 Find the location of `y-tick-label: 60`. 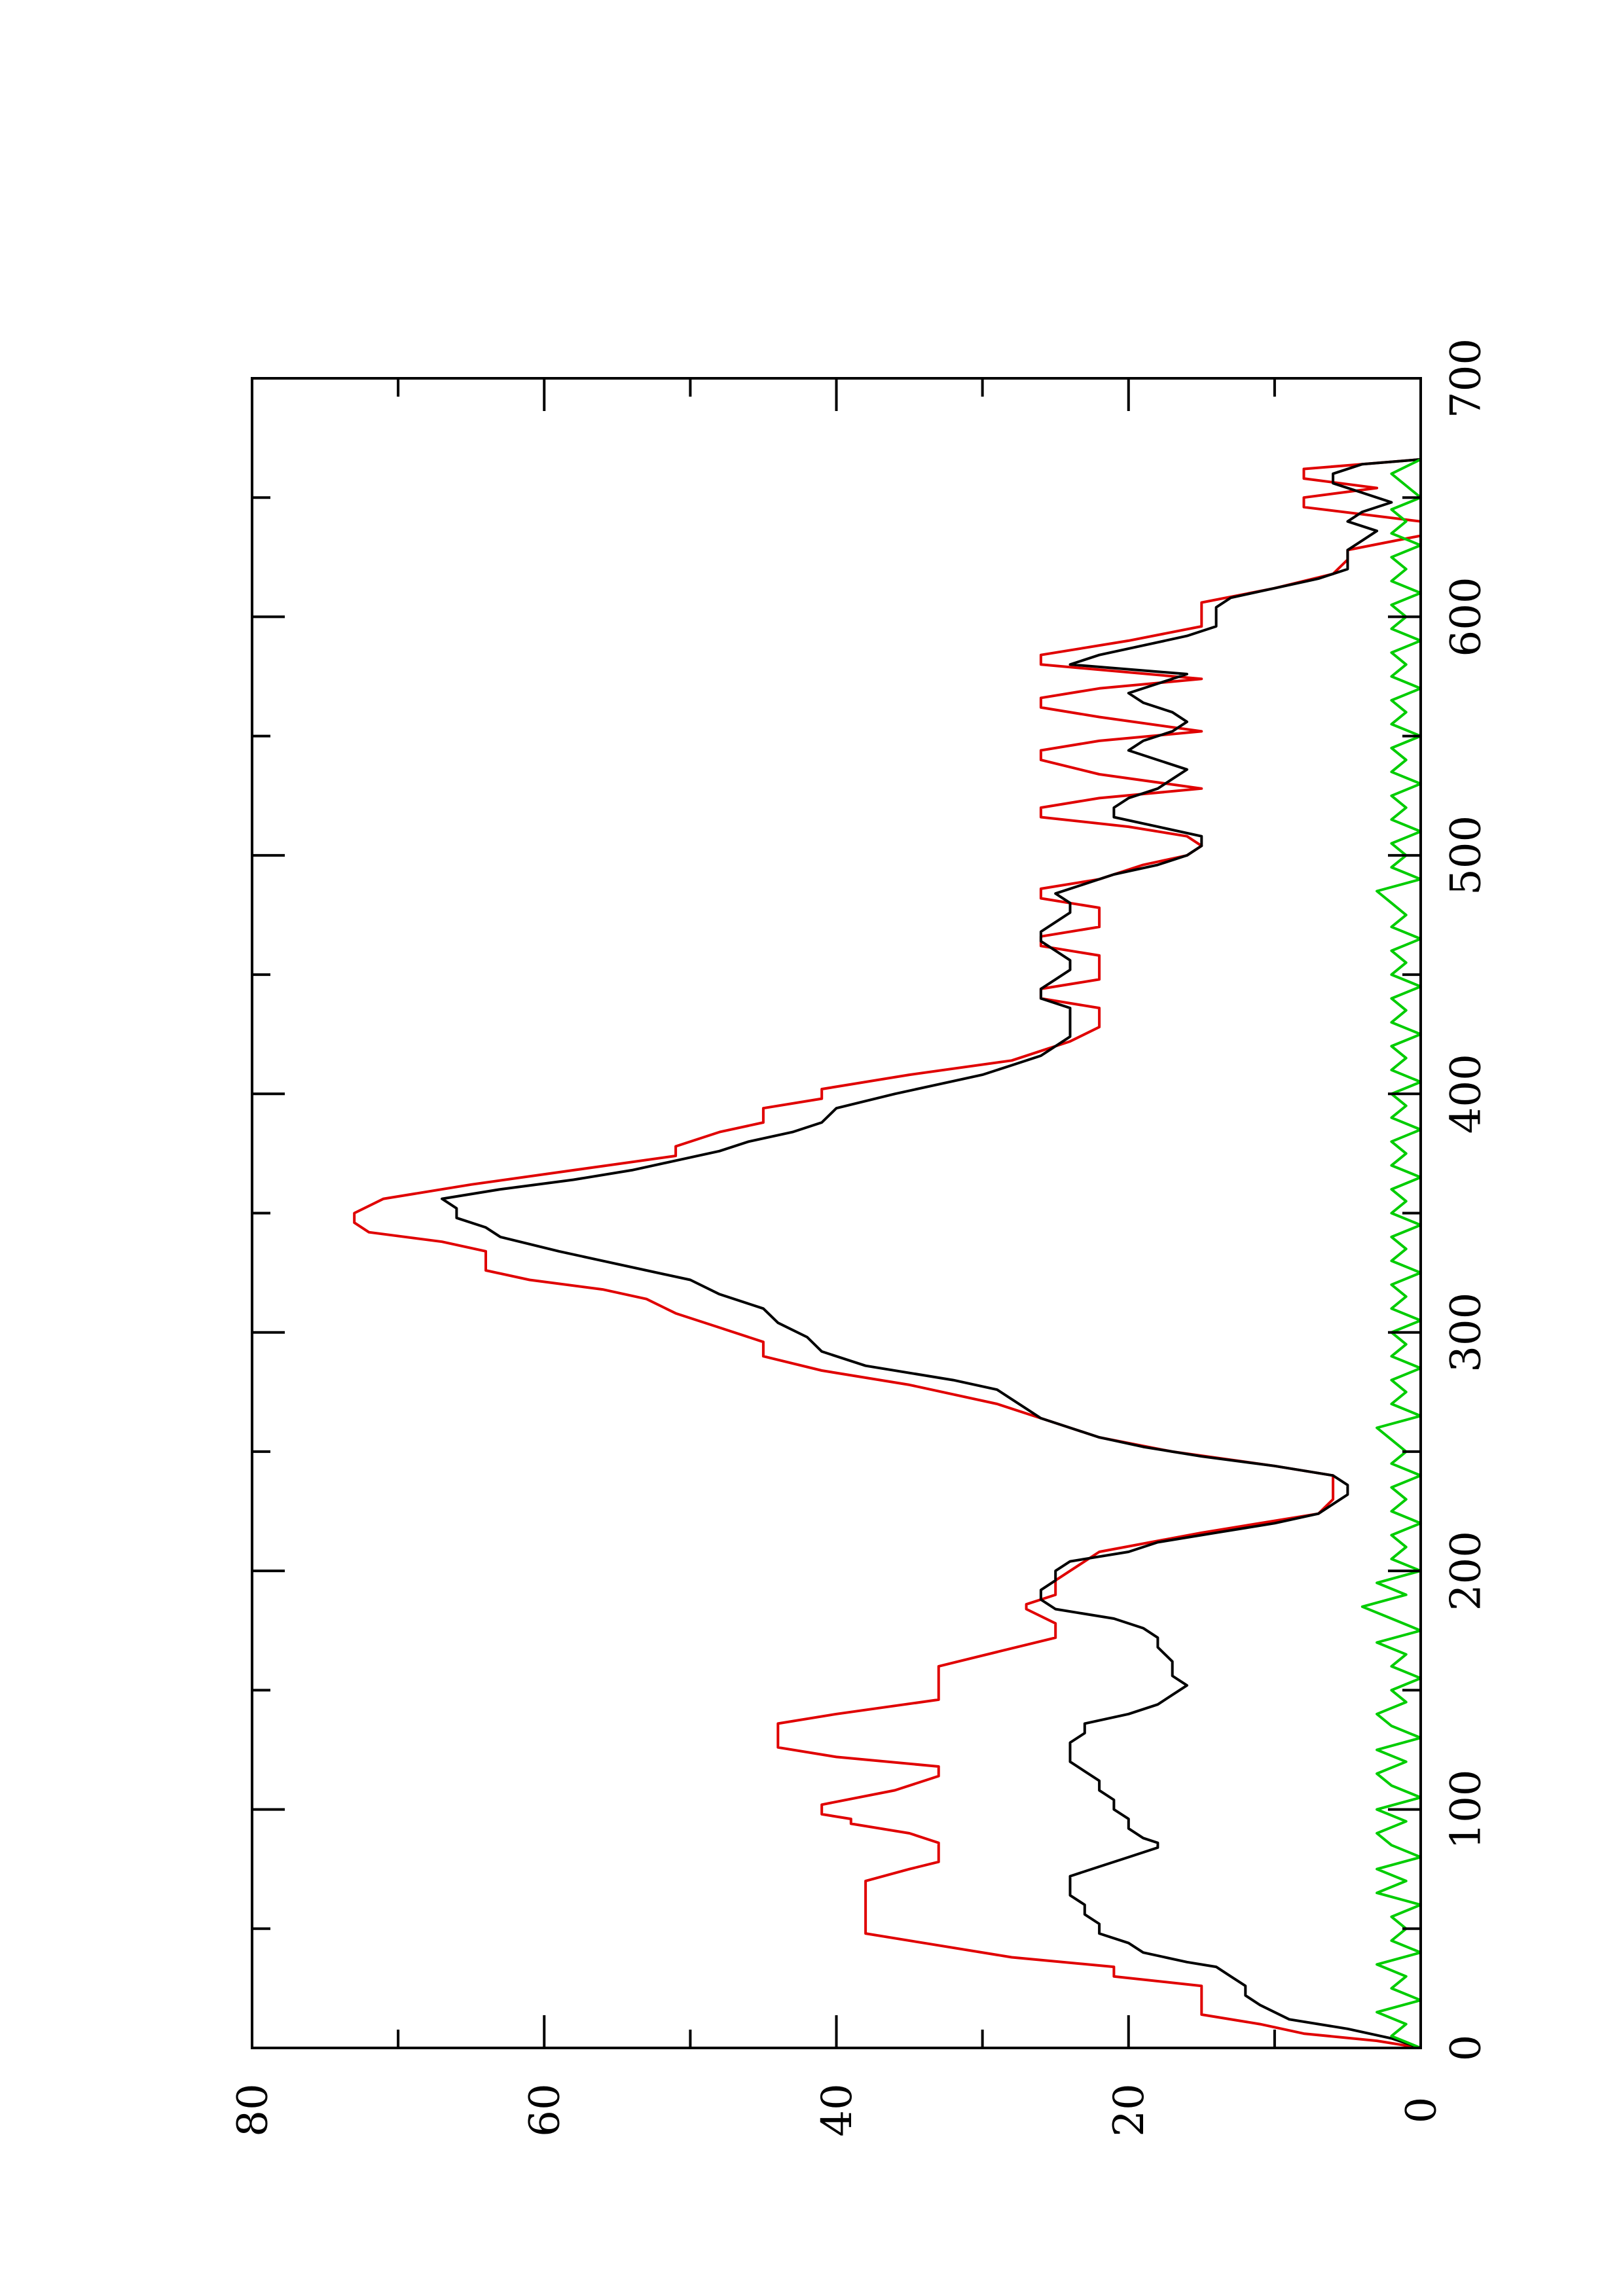

y-tick-label: 60 is located at coordinates (545, 2109).